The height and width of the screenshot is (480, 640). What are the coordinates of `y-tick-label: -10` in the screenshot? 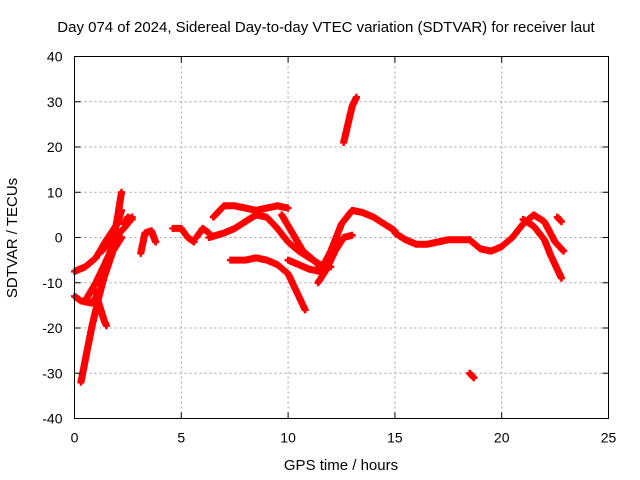 It's located at (52, 283).